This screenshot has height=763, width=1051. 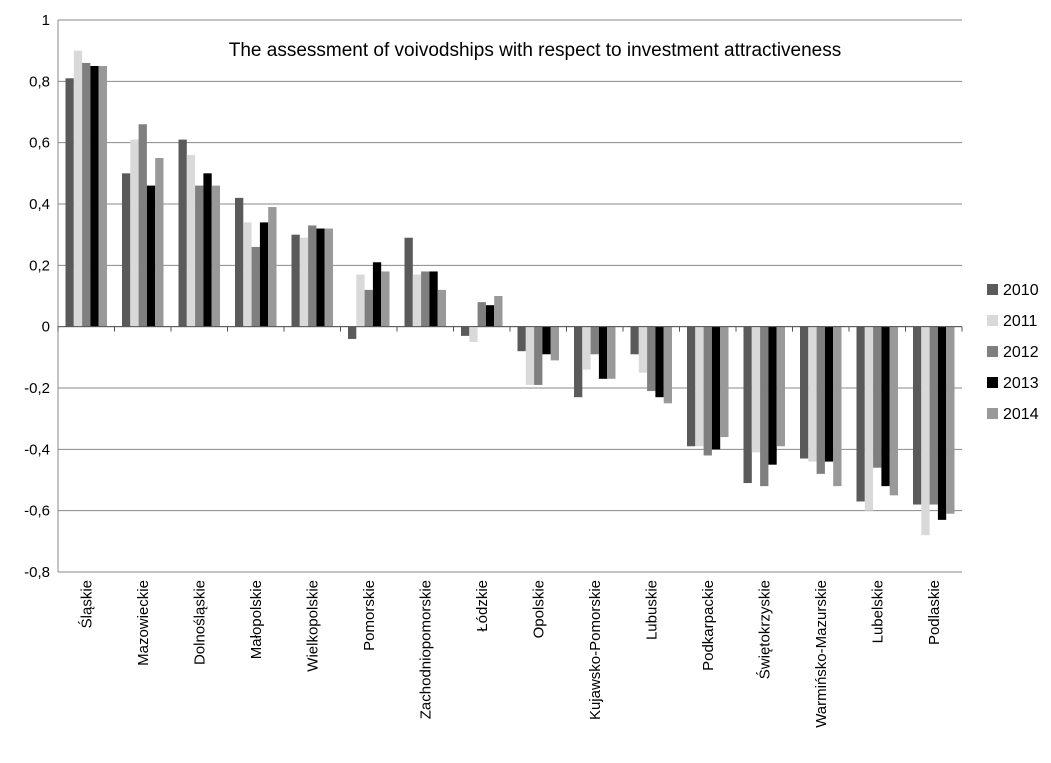 What do you see at coordinates (934, 612) in the screenshot?
I see `category-label: Podlaskie` at bounding box center [934, 612].